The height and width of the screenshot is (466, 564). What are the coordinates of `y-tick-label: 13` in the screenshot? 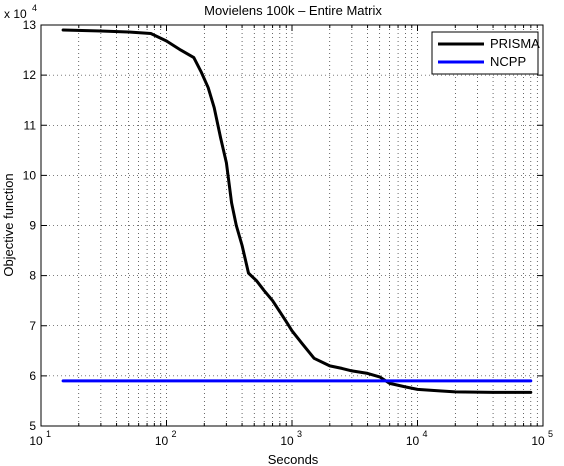 It's located at (30, 25).